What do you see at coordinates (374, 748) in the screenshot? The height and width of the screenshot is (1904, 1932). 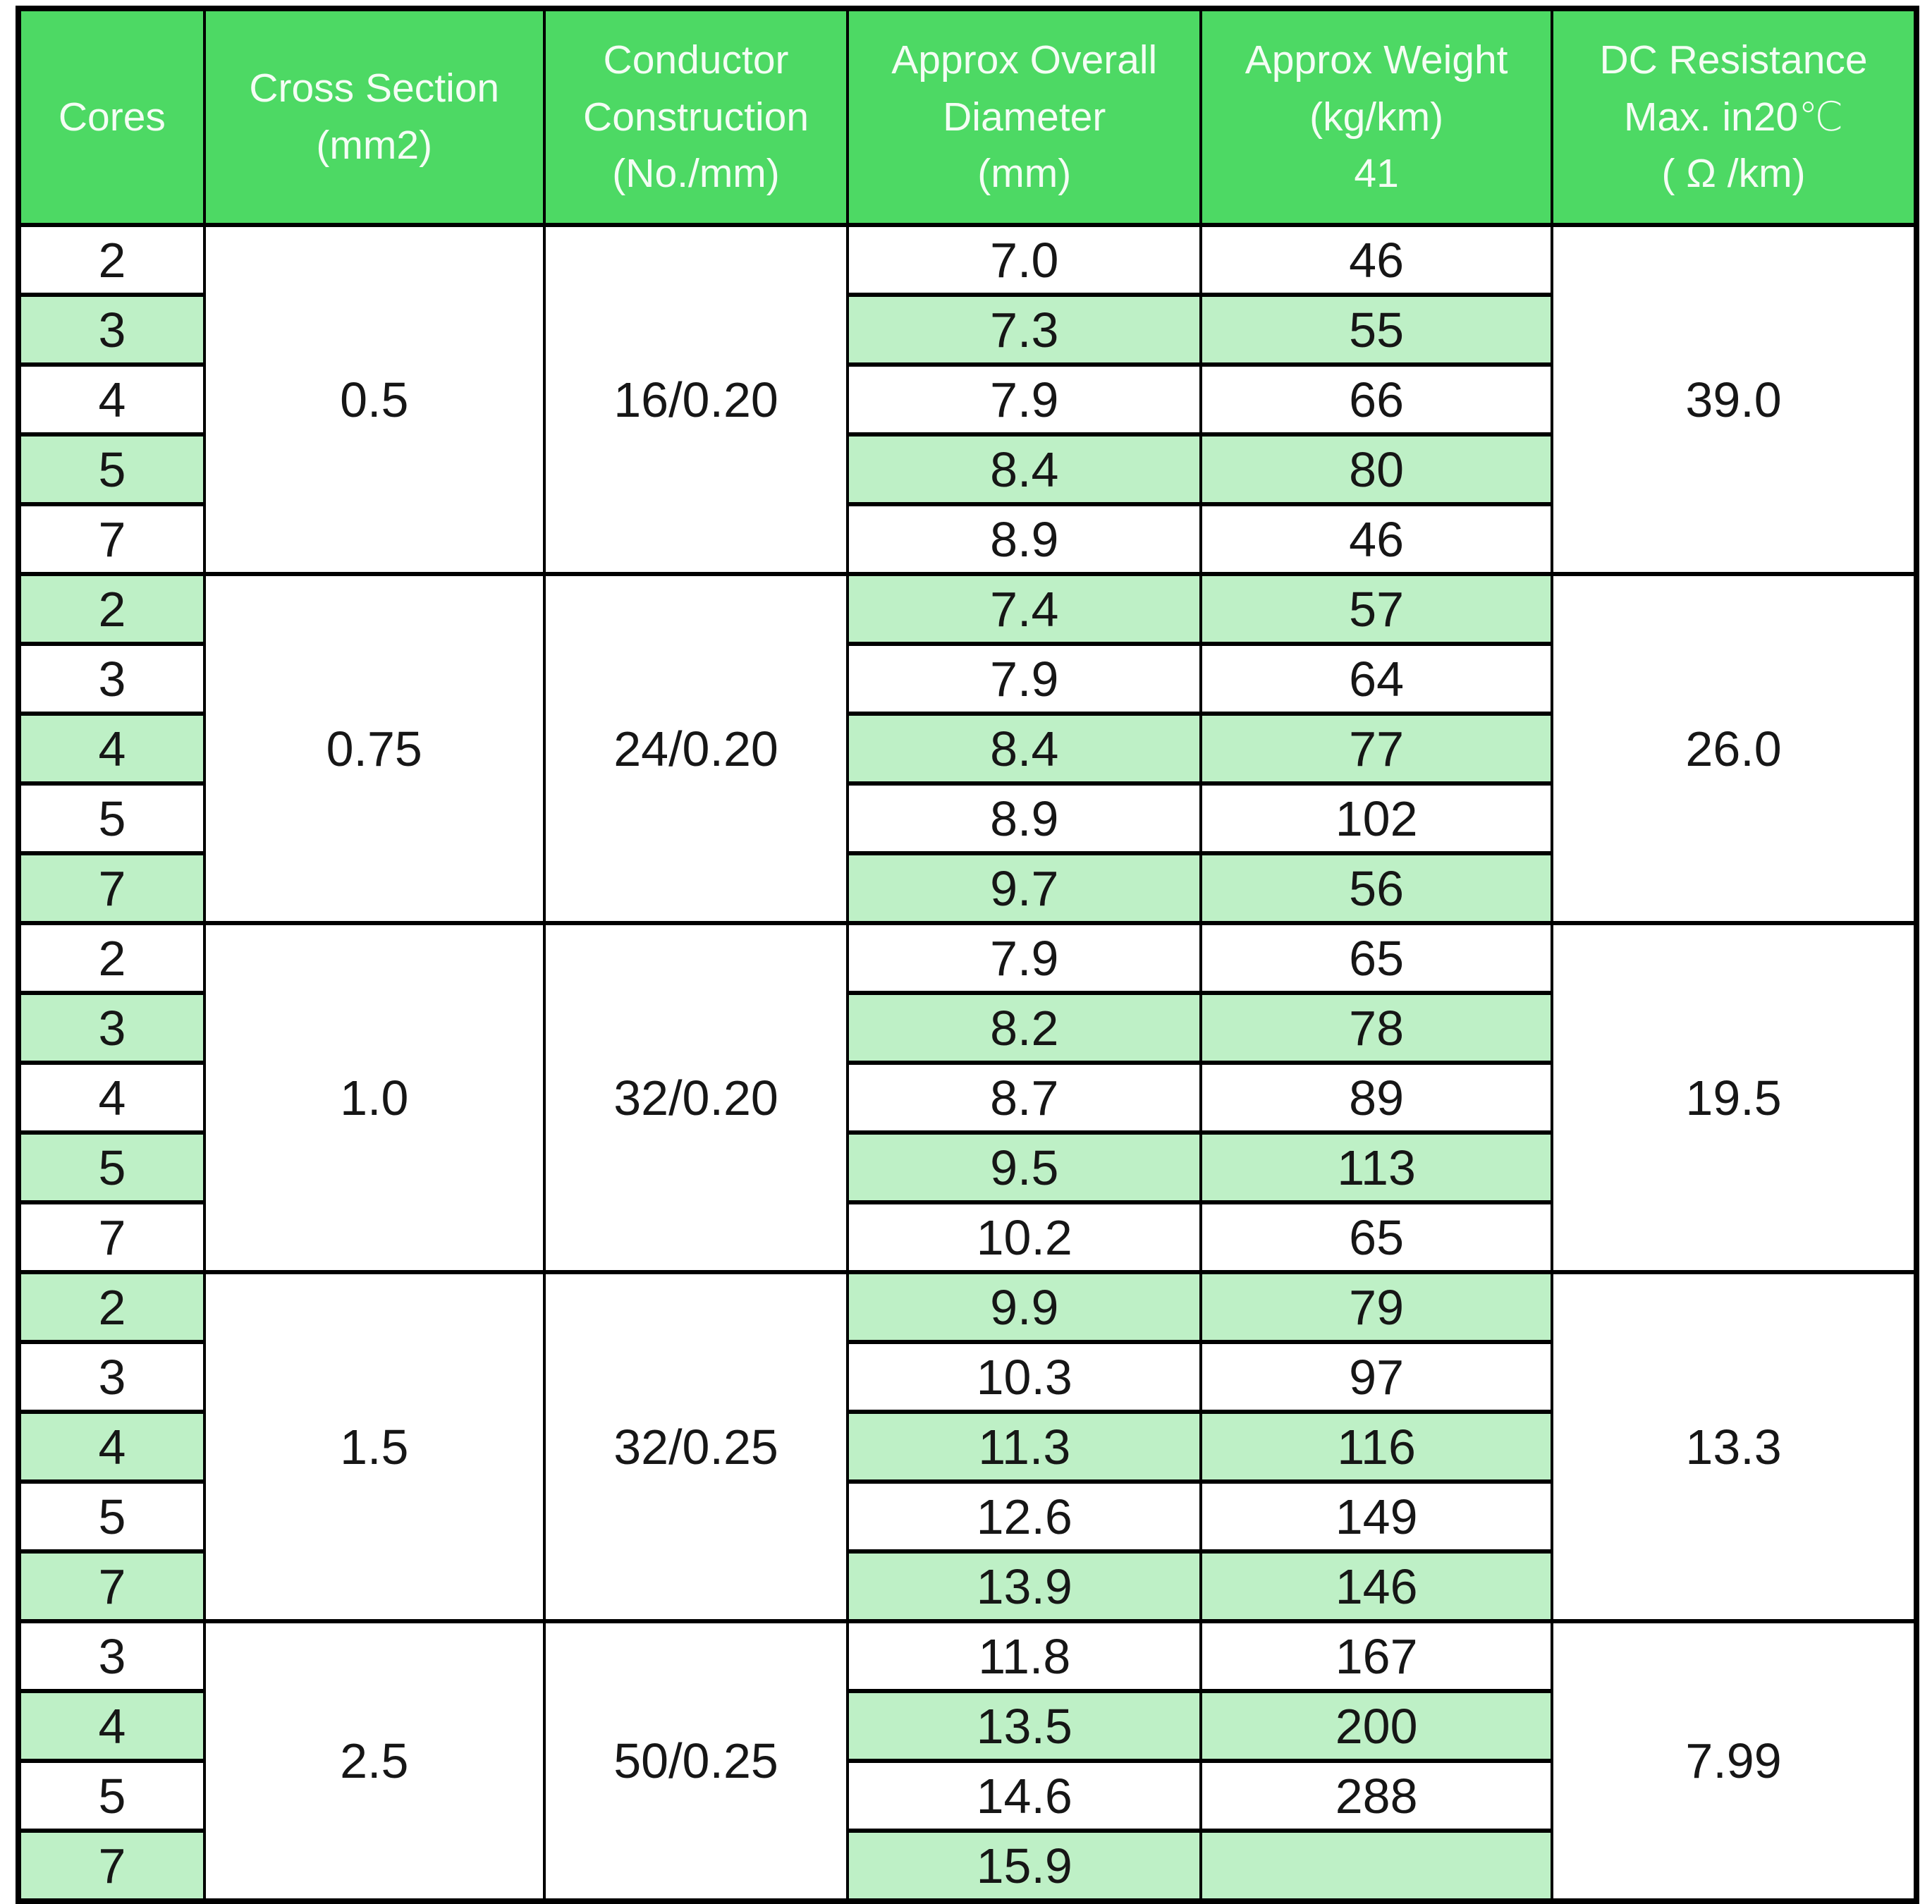 I see `cross-section-cell: 0.75` at bounding box center [374, 748].